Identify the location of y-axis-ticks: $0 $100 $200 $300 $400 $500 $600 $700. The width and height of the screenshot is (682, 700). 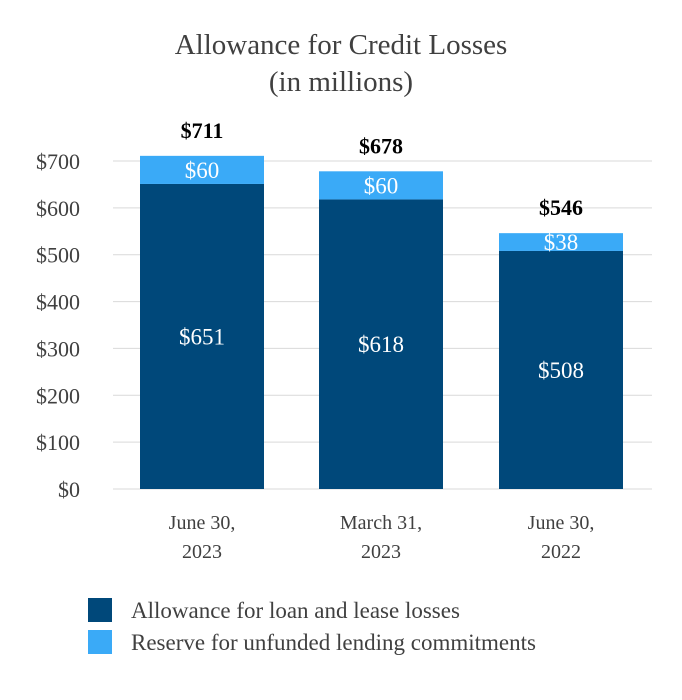
(58, 325).